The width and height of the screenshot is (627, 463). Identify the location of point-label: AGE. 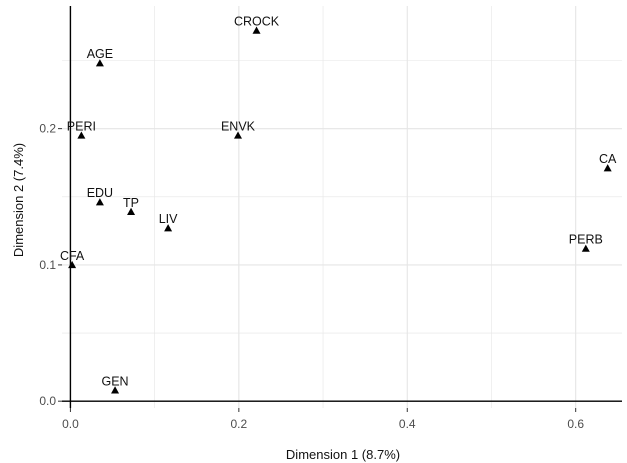
(100, 54).